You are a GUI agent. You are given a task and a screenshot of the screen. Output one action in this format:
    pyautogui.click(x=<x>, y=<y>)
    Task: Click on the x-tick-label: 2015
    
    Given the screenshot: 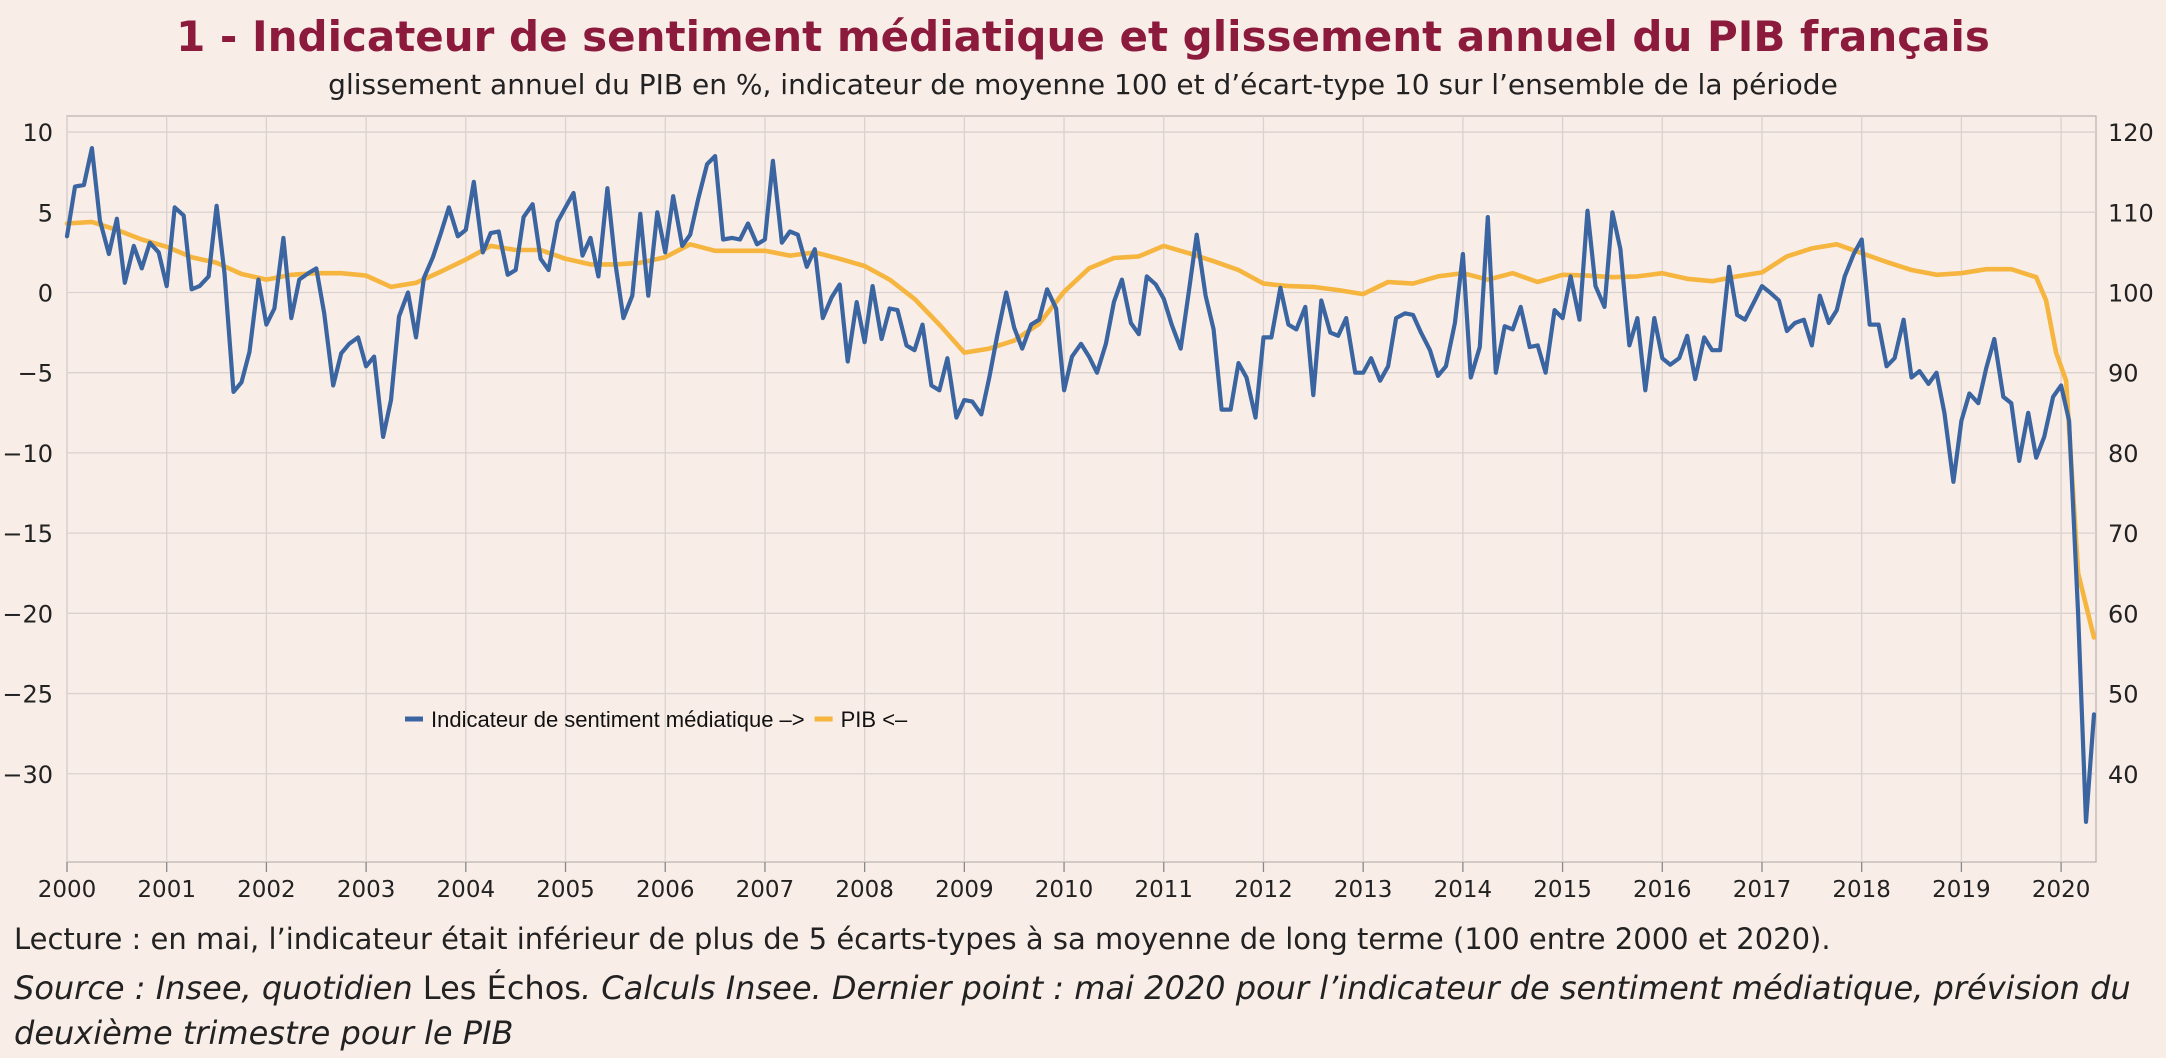 What is the action you would take?
    pyautogui.click(x=1562, y=890)
    